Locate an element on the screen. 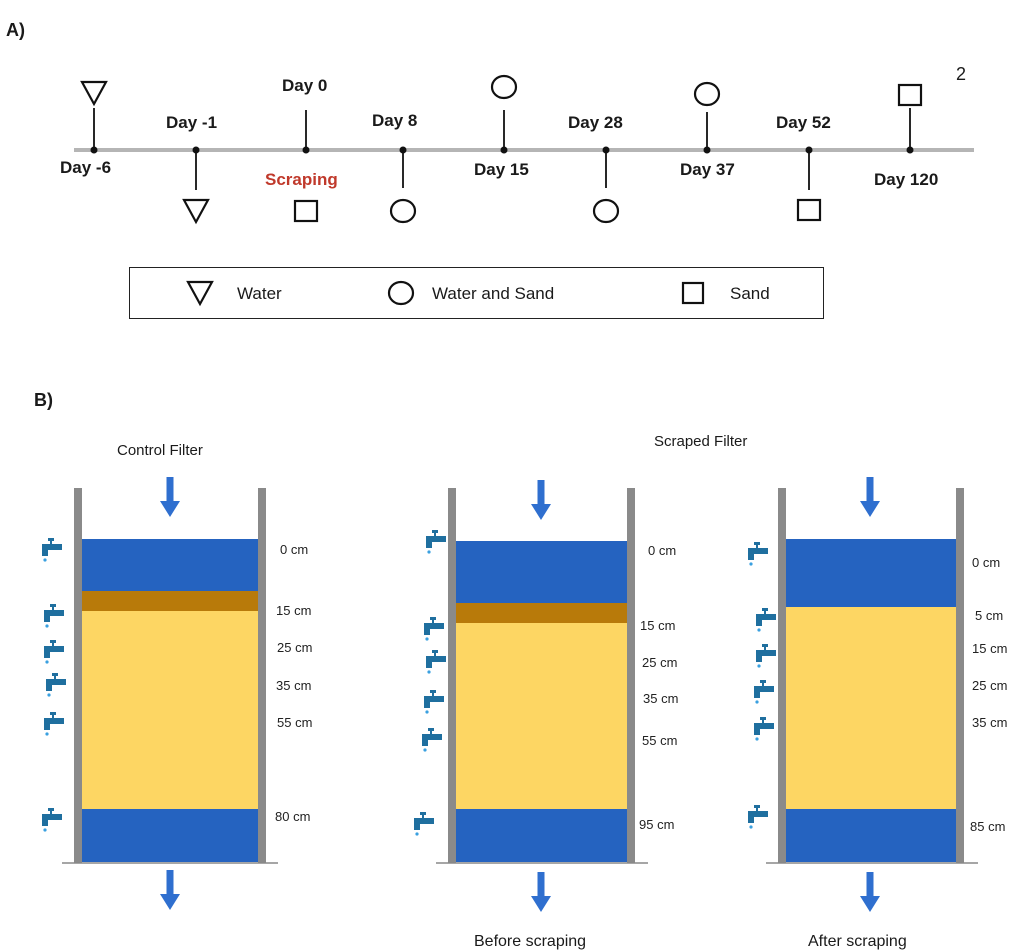 Image resolution: width=1014 pixels, height=951 pixels. legend-water-label: Water is located at coordinates (259, 293).